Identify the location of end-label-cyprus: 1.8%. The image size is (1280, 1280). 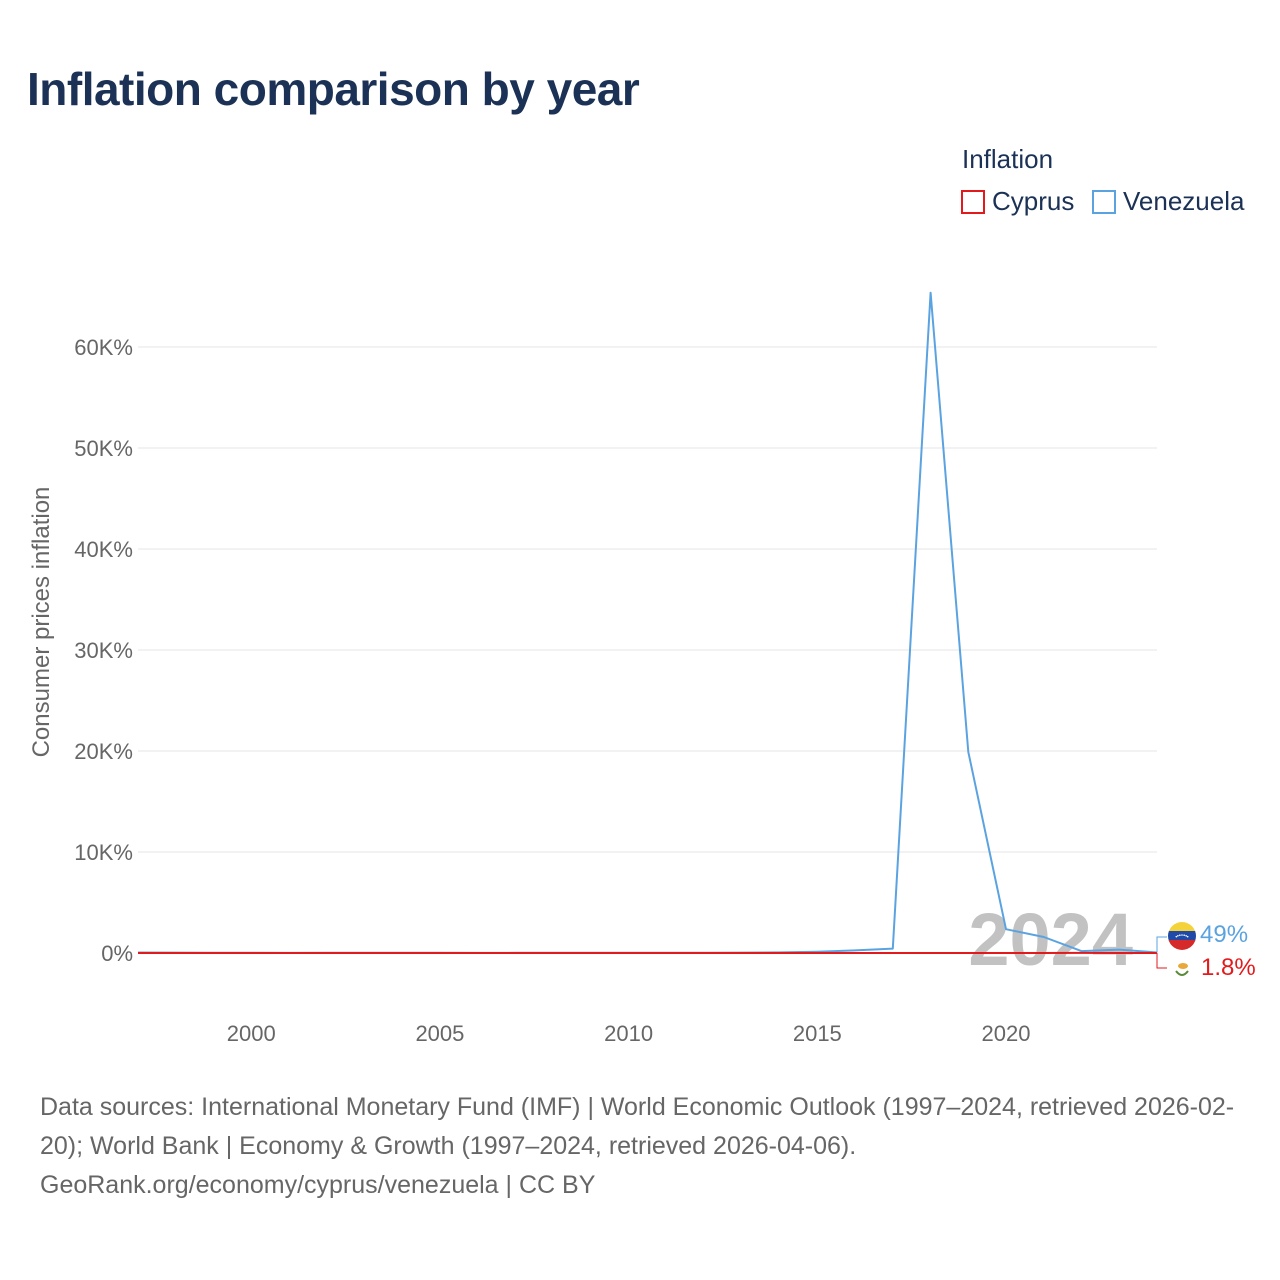
(1228, 967).